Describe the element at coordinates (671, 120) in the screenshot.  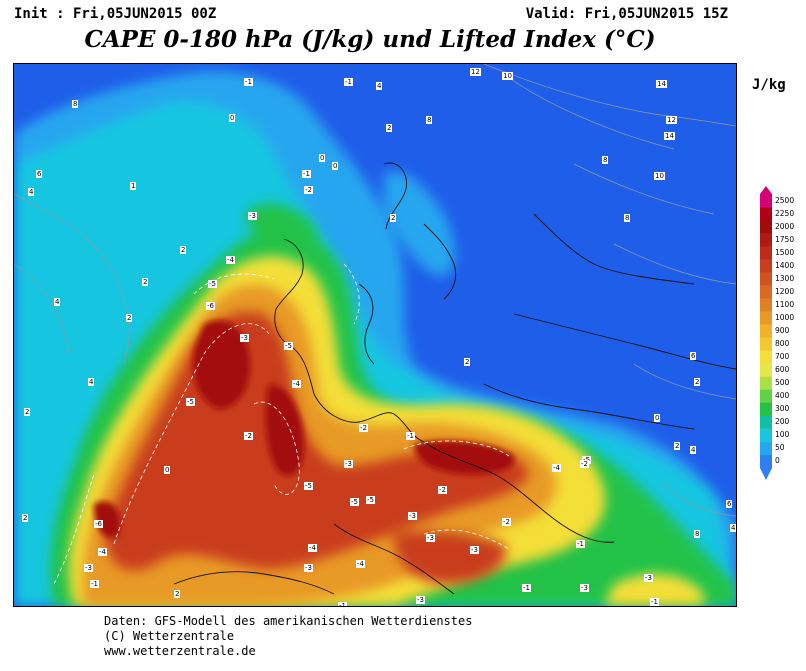
I see `li-label: 12` at that location.